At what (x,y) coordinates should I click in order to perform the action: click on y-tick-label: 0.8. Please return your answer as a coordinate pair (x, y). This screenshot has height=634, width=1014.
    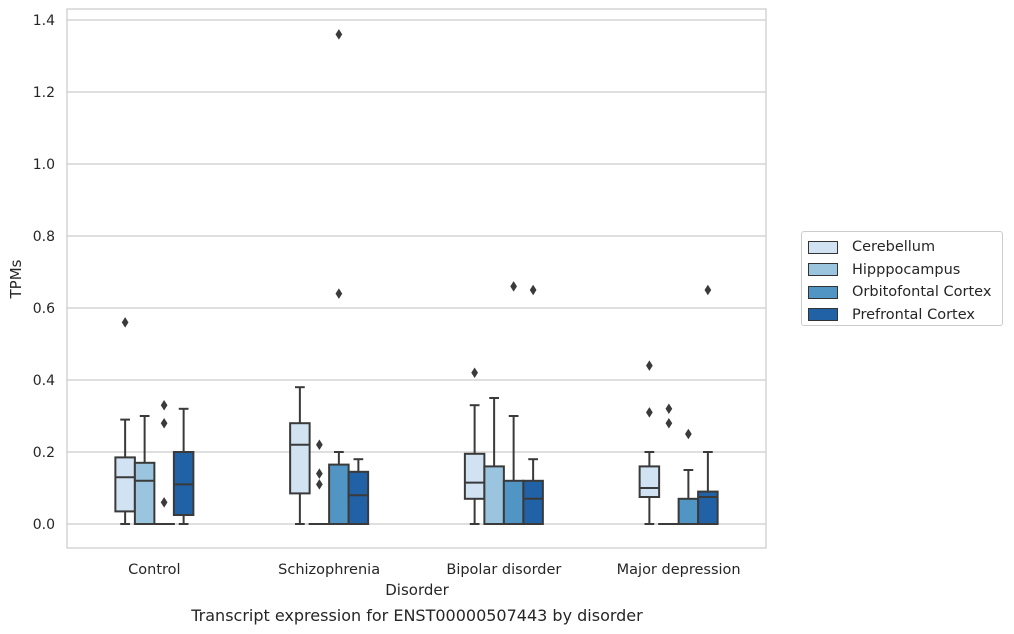
    Looking at the image, I should click on (44, 237).